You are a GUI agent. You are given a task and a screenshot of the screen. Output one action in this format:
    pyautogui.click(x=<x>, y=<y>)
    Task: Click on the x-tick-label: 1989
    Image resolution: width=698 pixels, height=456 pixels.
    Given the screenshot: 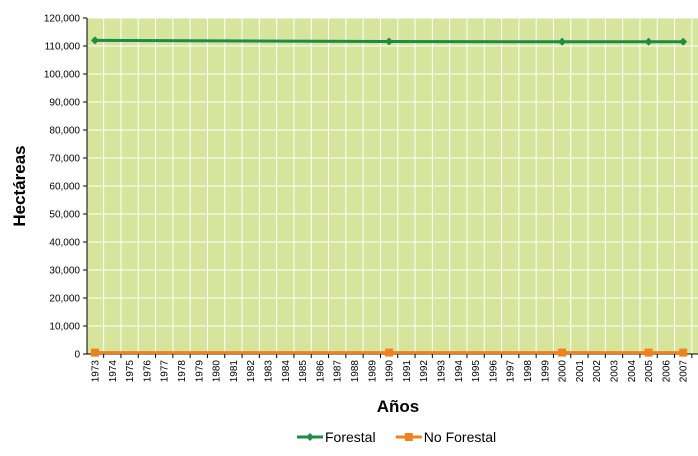 What is the action you would take?
    pyautogui.click(x=372, y=371)
    